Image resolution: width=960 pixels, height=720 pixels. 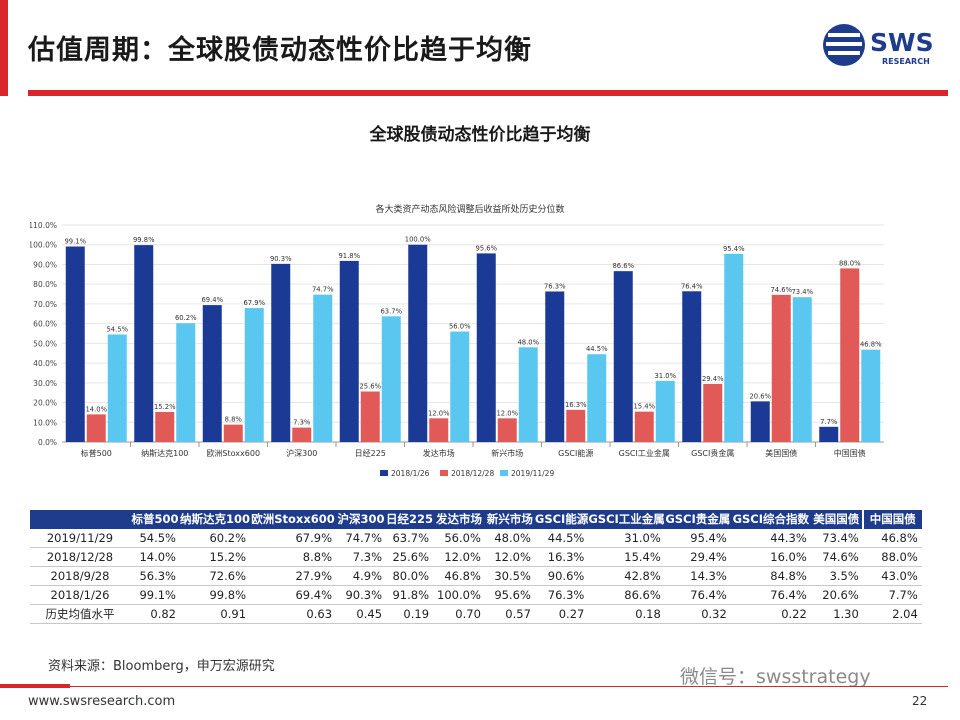 I want to click on data-label: 12.0%, so click(x=507, y=413).